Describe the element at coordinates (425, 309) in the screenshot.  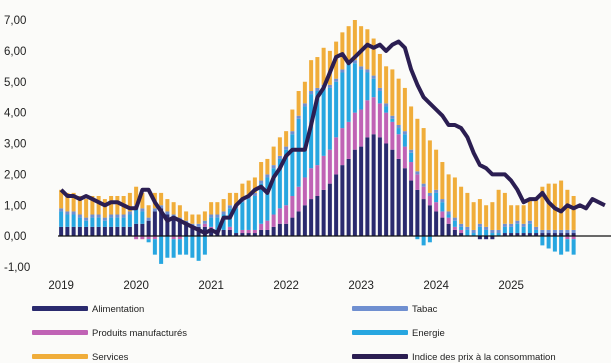
I see `legend-label: Tabac` at that location.